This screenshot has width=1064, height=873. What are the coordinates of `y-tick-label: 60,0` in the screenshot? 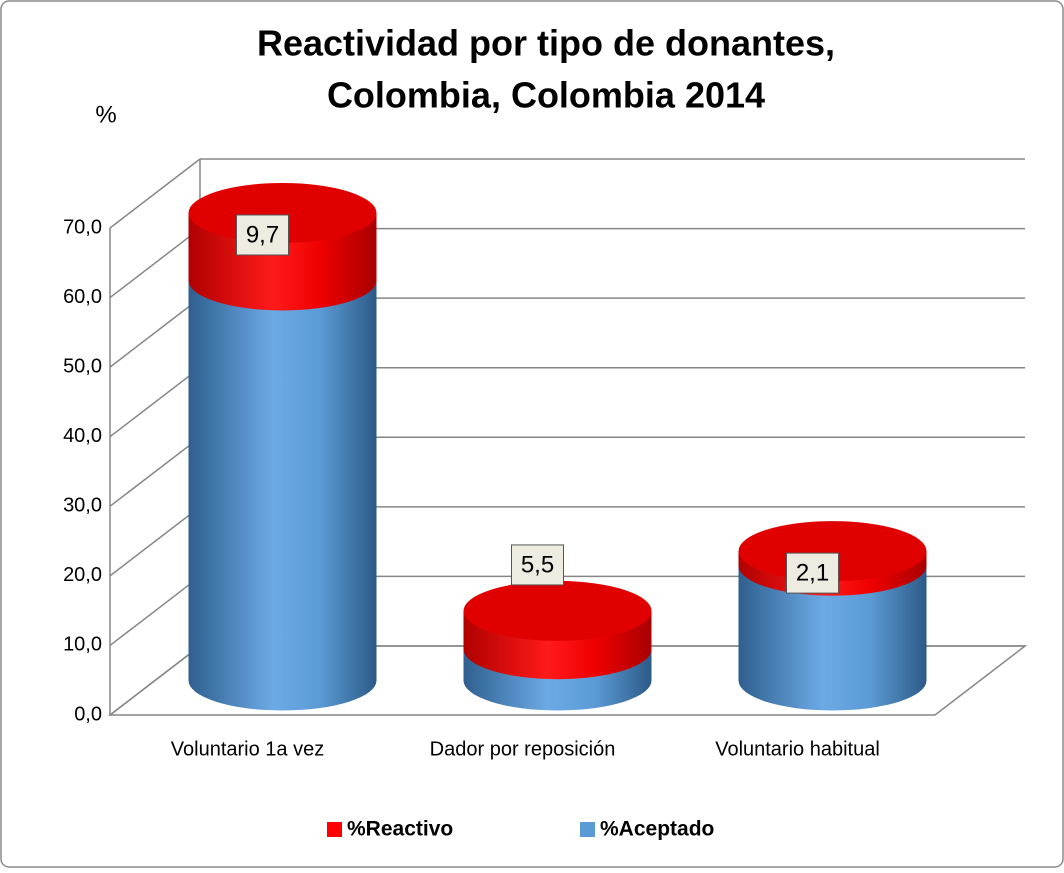 It's located at (82, 297).